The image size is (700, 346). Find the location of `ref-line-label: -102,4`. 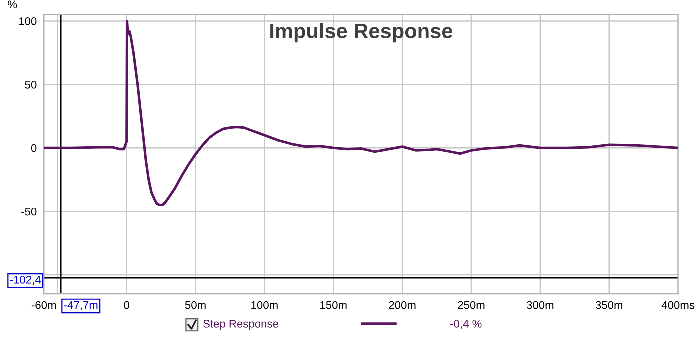

ref-line-label: -102,4 is located at coordinates (25, 281).